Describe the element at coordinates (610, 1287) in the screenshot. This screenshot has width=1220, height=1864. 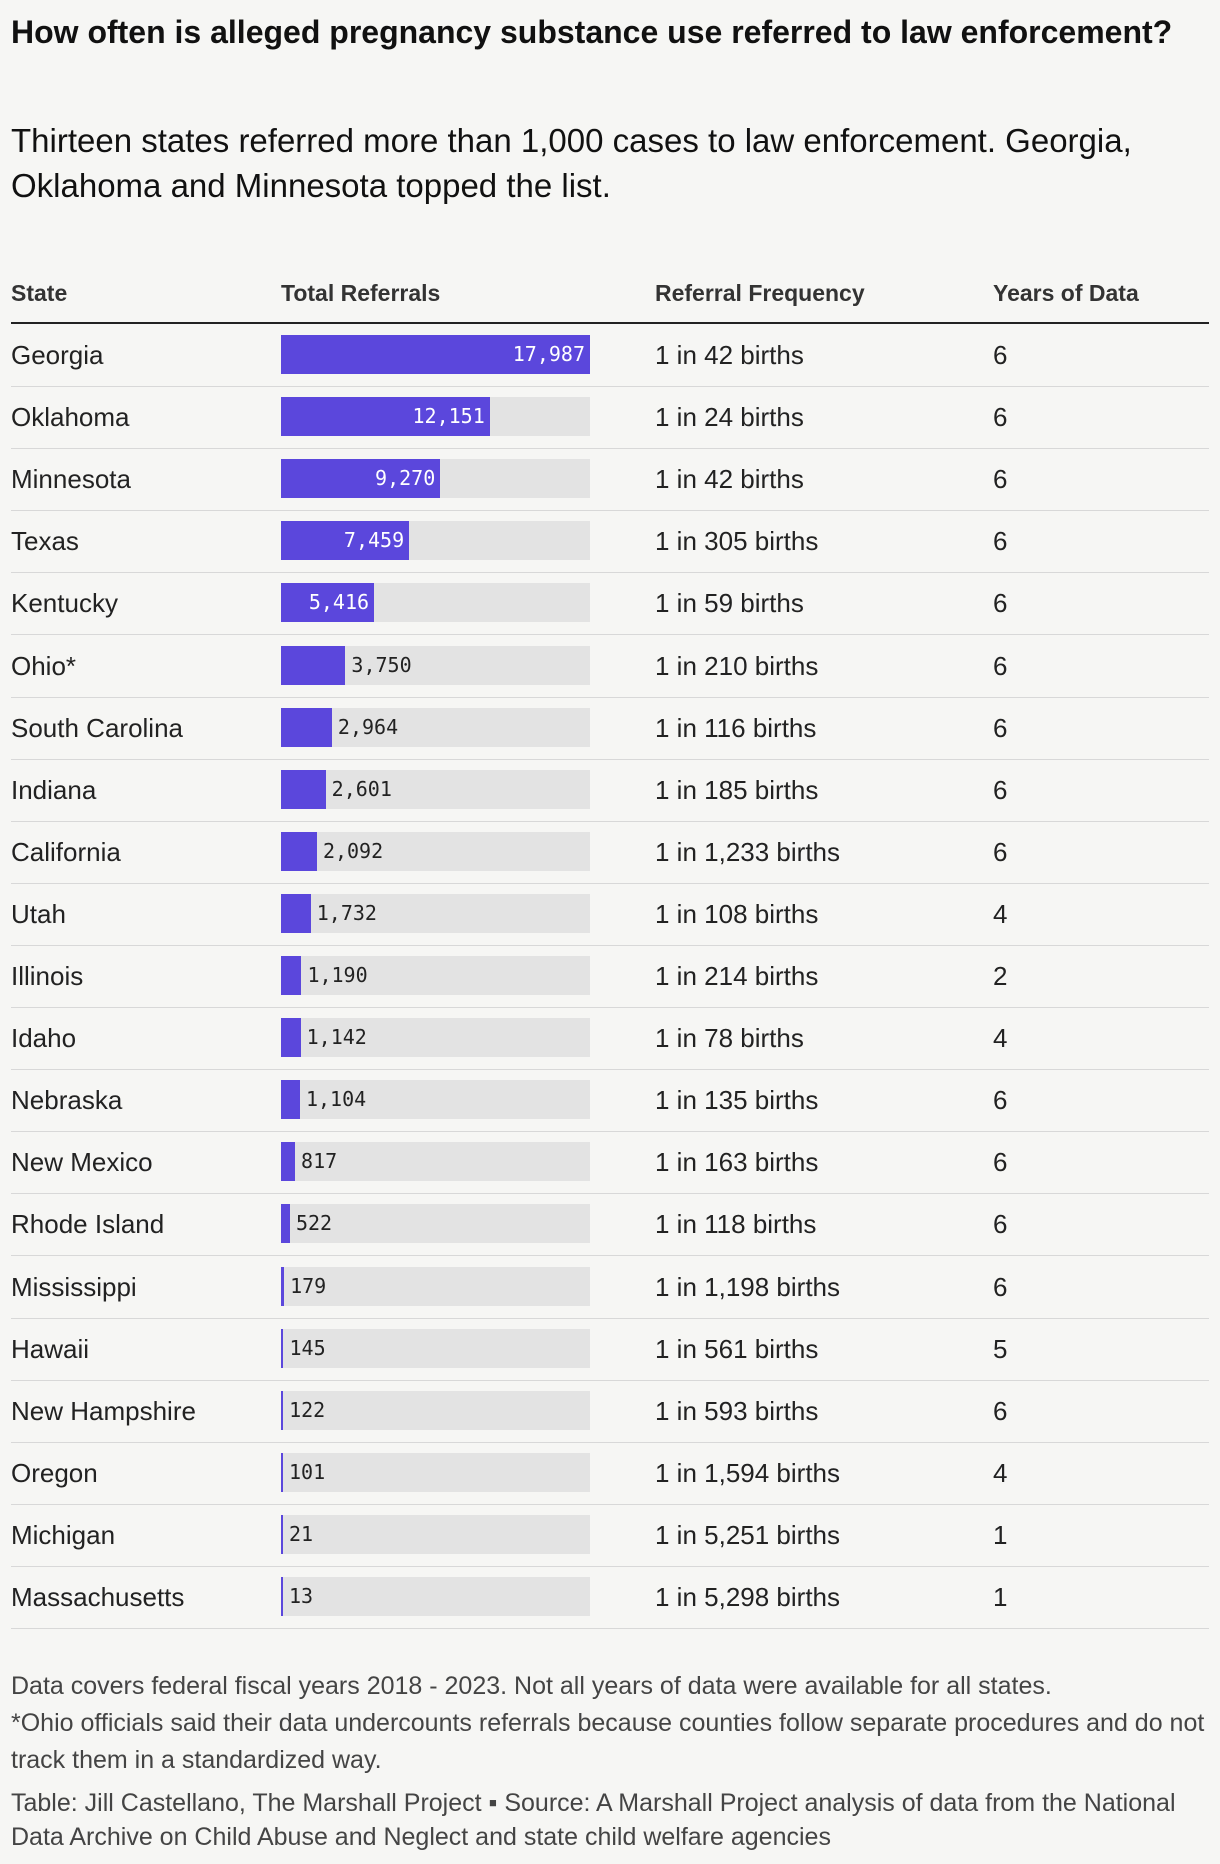
I see `table-row: Mississippi 179 1 in 1,198 births 6` at that location.